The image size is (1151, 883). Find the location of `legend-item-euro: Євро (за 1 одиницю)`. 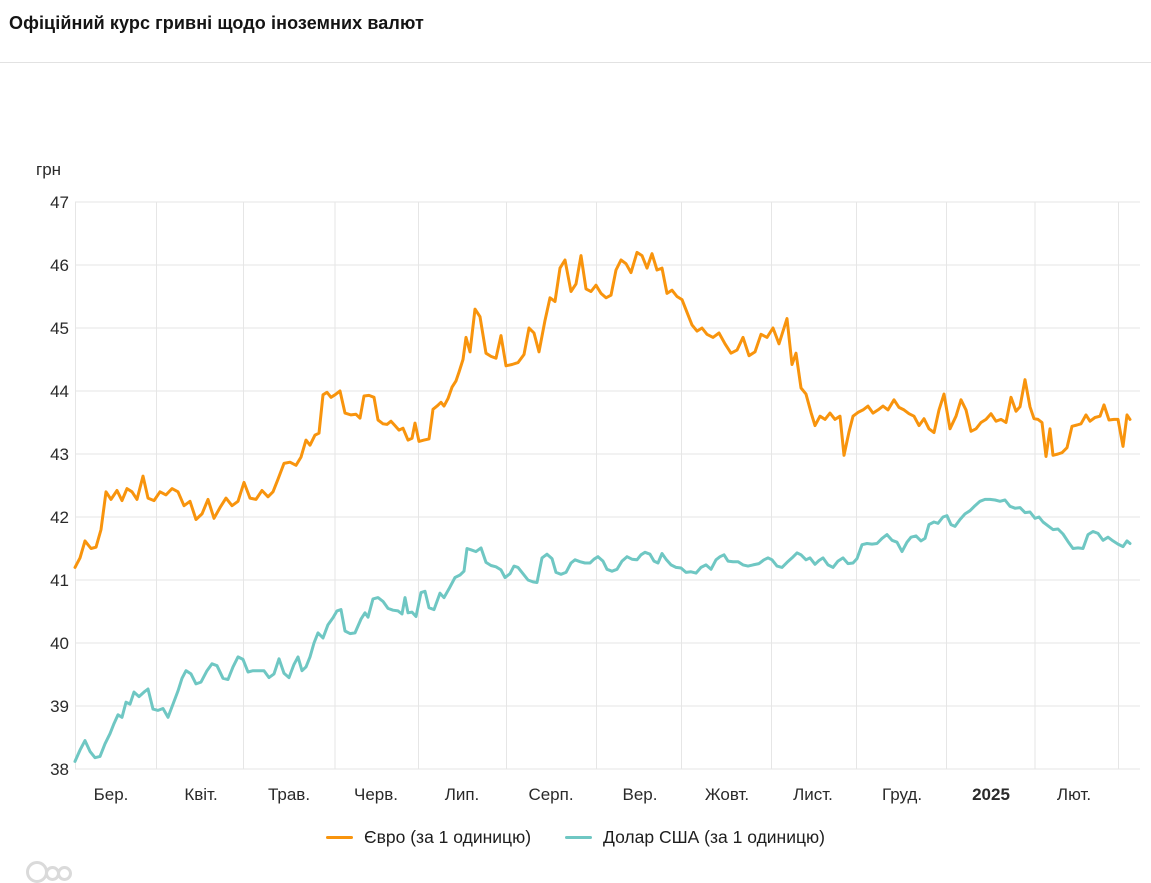

legend-item-euro: Євро (за 1 одиницю) is located at coordinates (428, 837).